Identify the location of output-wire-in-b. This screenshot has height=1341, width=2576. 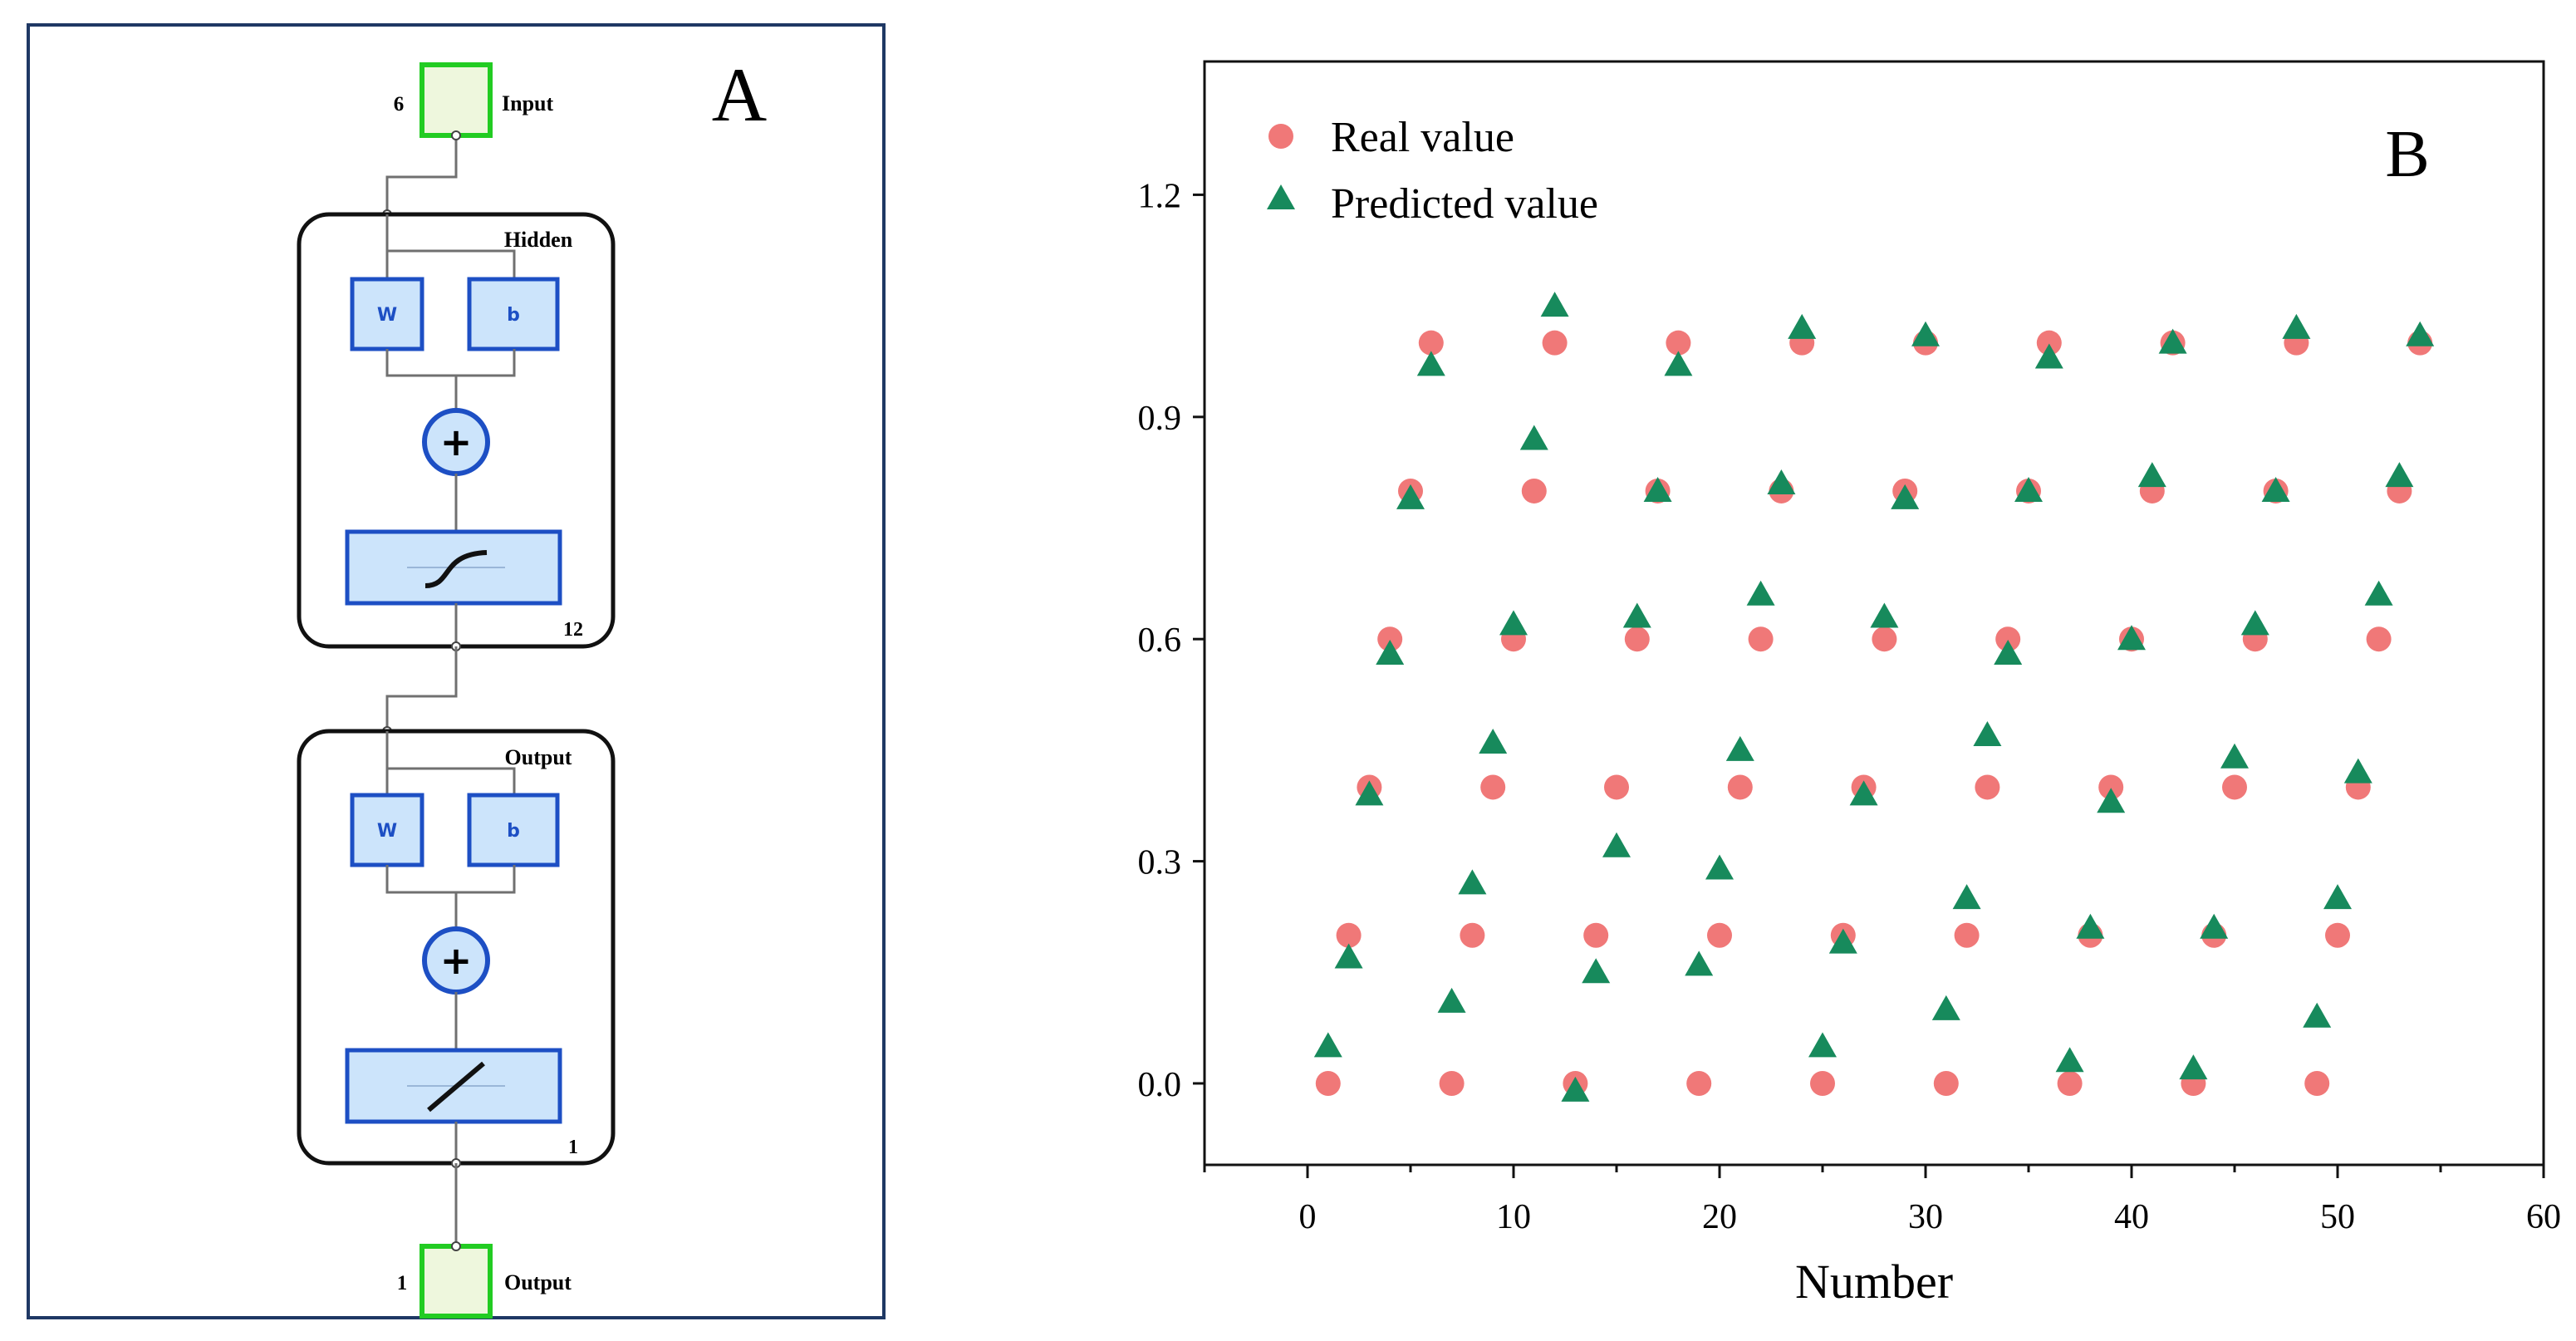
(451, 781).